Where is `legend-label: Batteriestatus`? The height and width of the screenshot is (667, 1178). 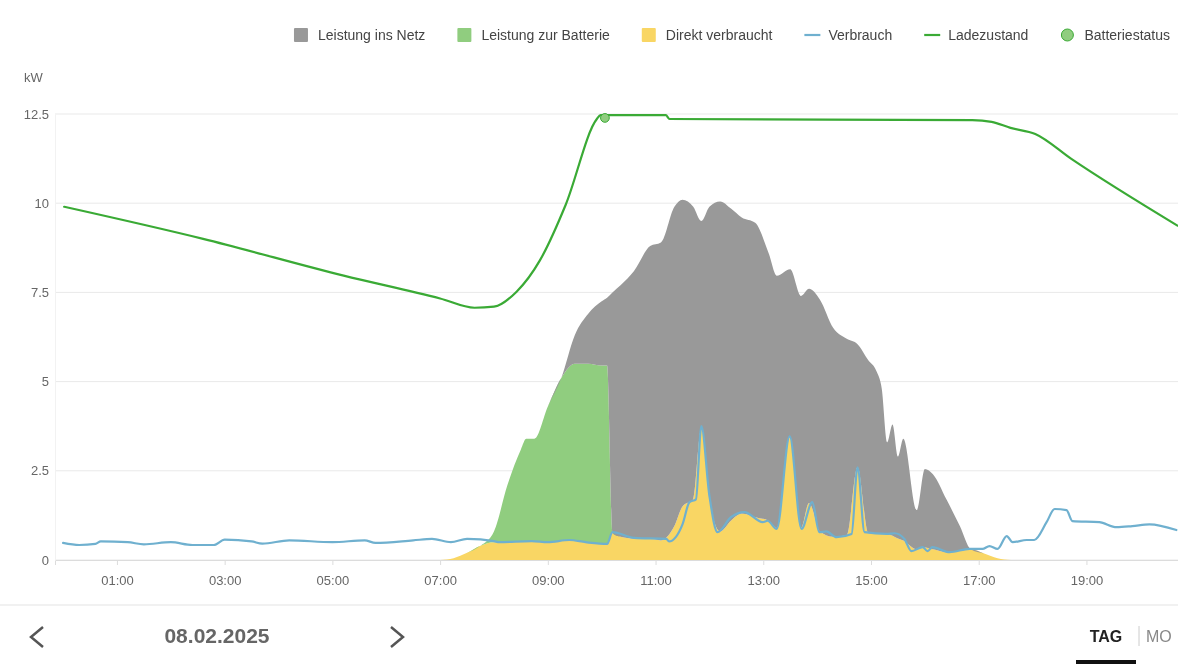
legend-label: Batteriestatus is located at coordinates (1127, 35).